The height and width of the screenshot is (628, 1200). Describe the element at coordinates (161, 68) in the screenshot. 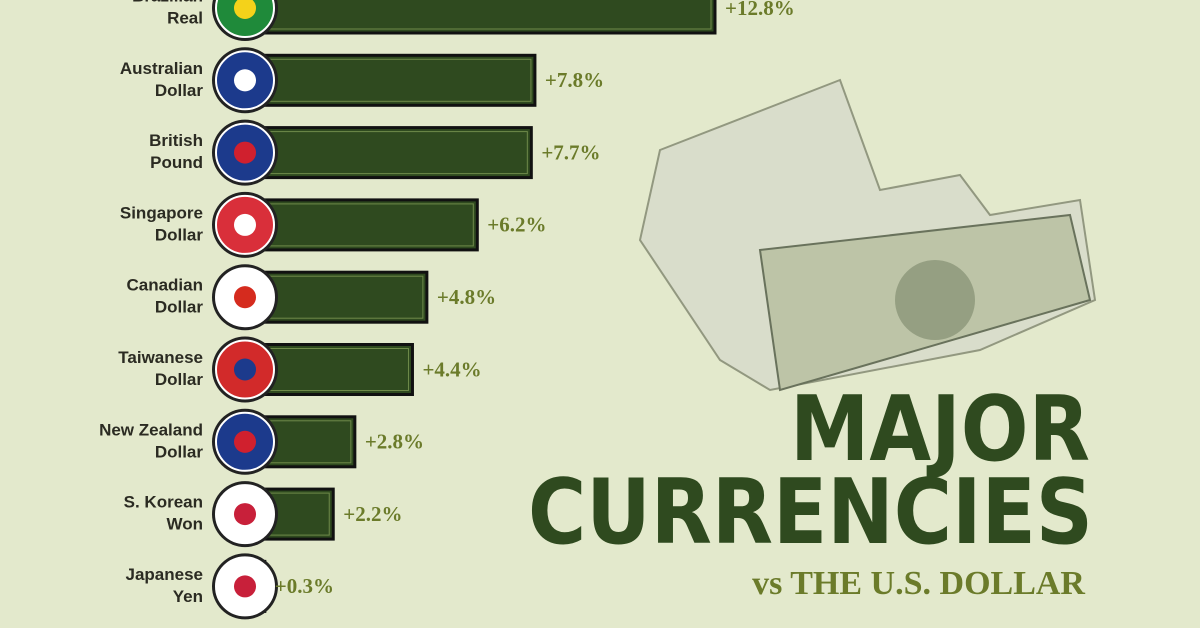

I see `category-label: Australian` at that location.